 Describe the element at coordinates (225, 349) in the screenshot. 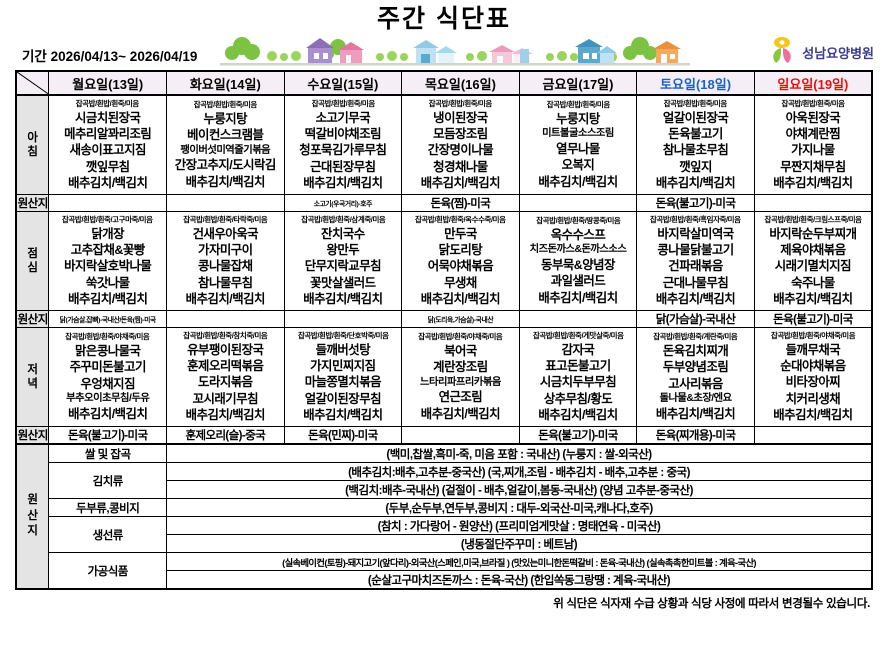

I see `dish: 유부팽이된장국` at that location.